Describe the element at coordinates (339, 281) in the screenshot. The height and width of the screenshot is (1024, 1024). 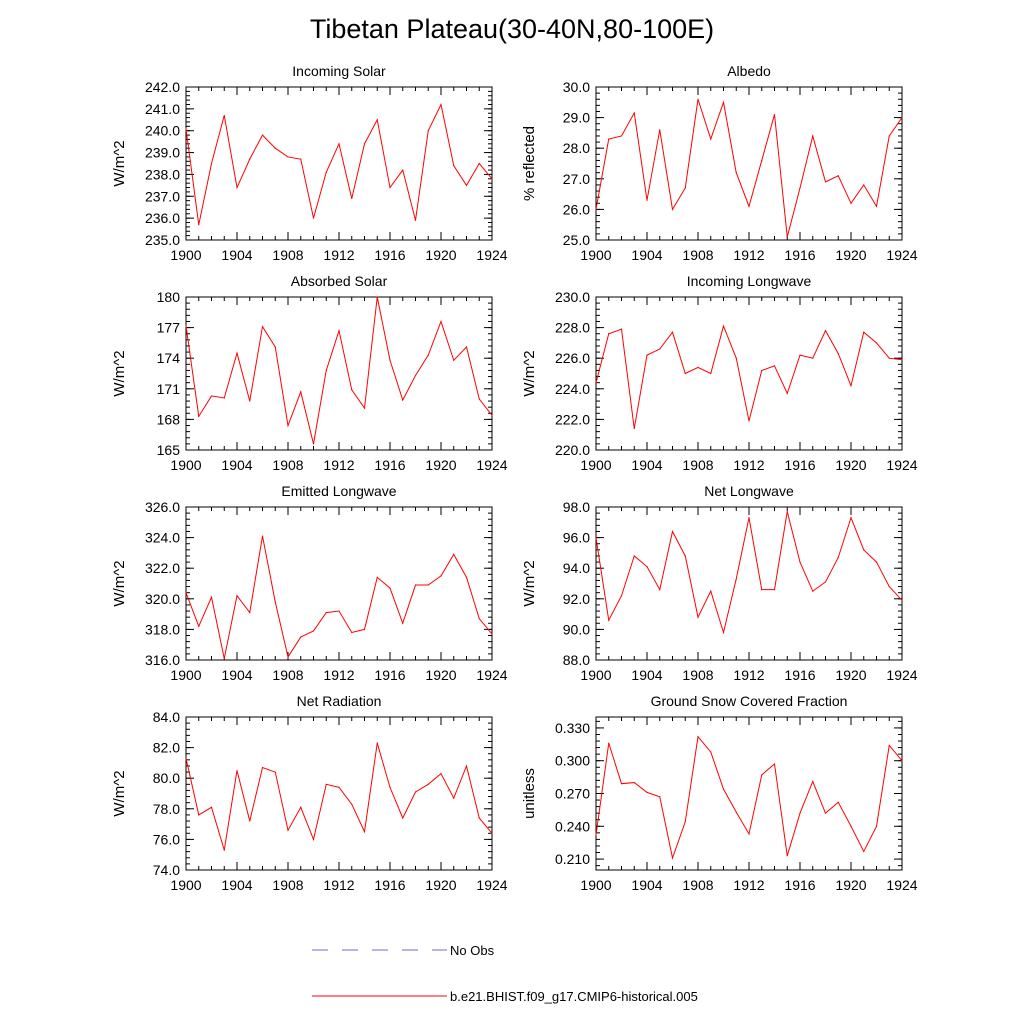
I see `panel-title: Absorbed Solar` at that location.